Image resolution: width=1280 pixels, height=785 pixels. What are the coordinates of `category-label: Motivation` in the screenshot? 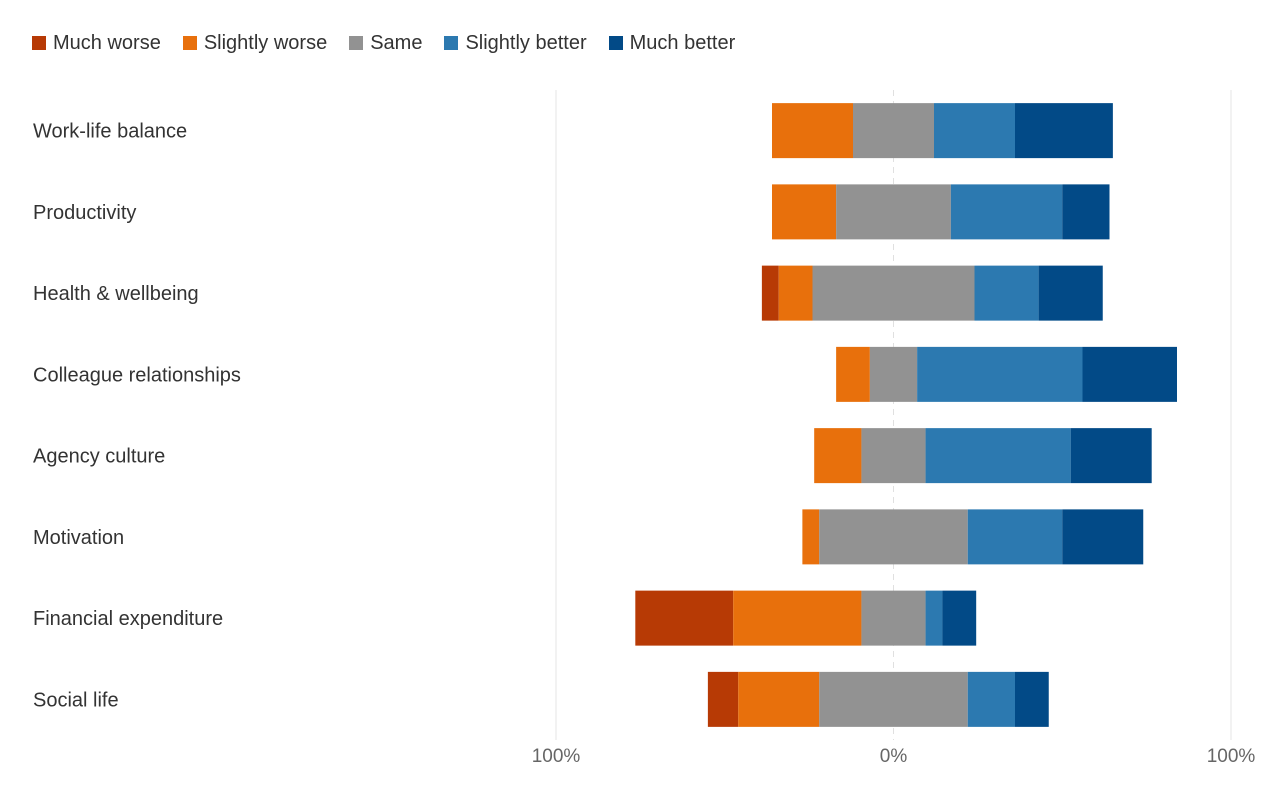 It's located at (78, 538).